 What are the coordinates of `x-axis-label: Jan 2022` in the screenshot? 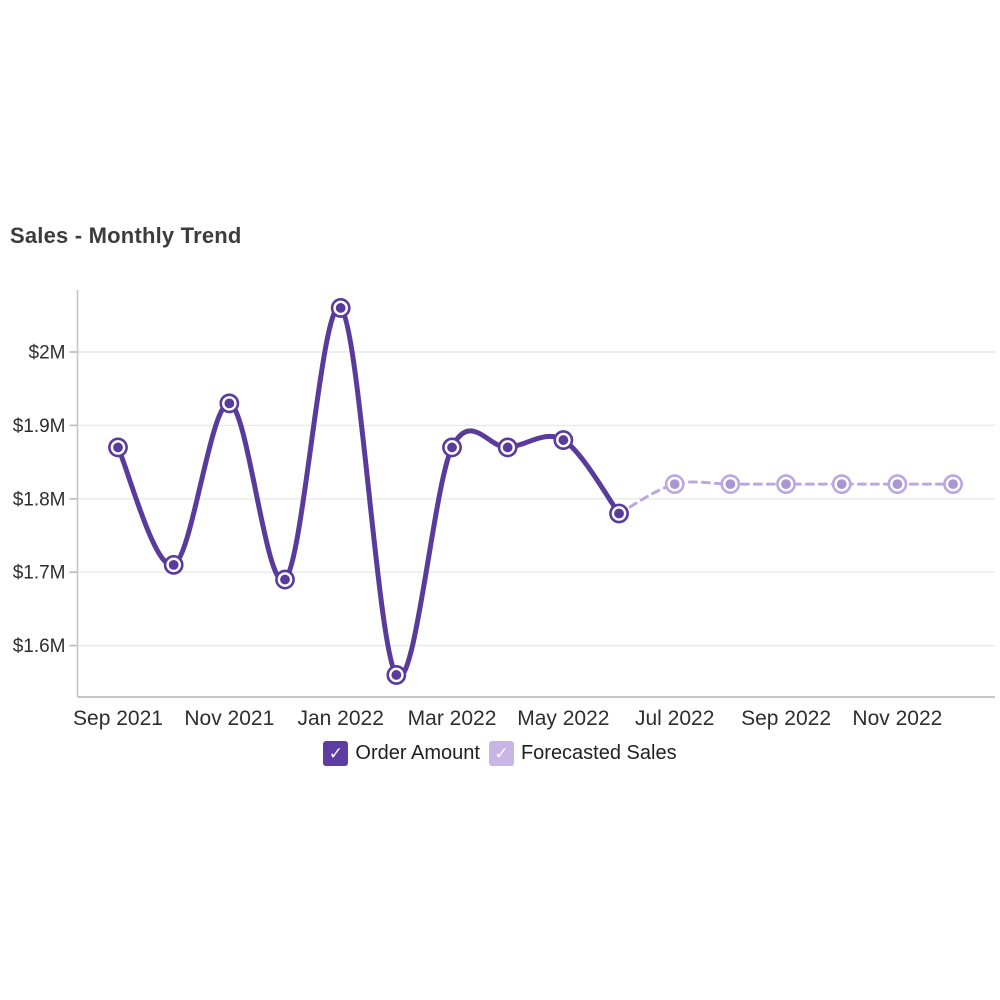 It's located at (340, 718).